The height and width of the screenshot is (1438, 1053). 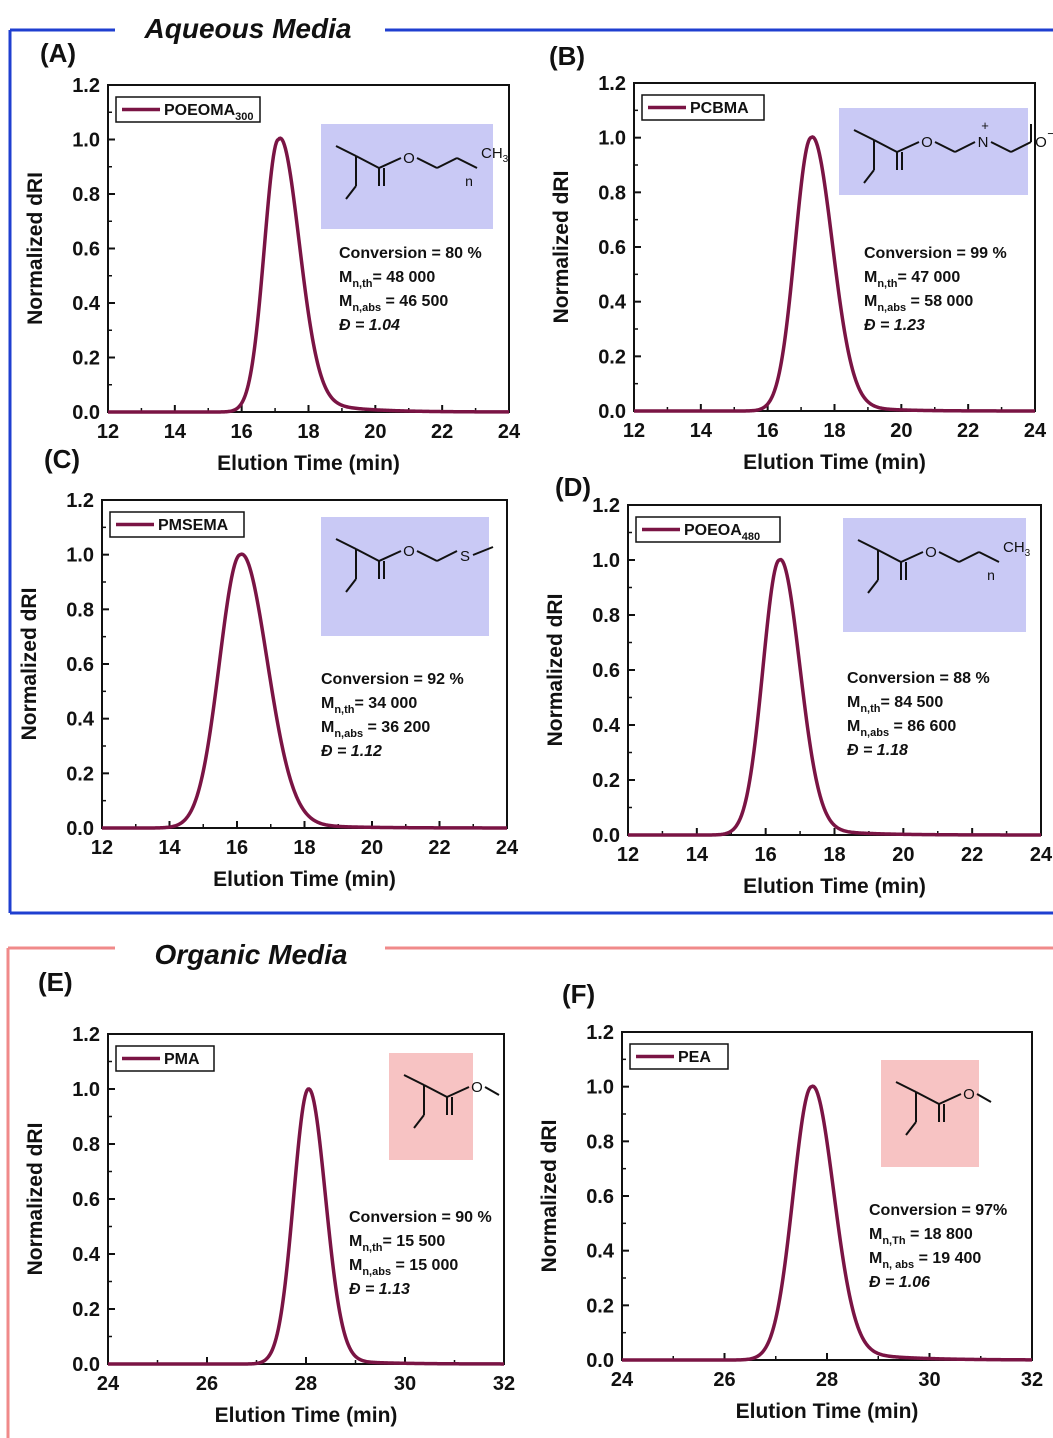 What do you see at coordinates (55, 982) in the screenshot?
I see `panel-label: (E)` at bounding box center [55, 982].